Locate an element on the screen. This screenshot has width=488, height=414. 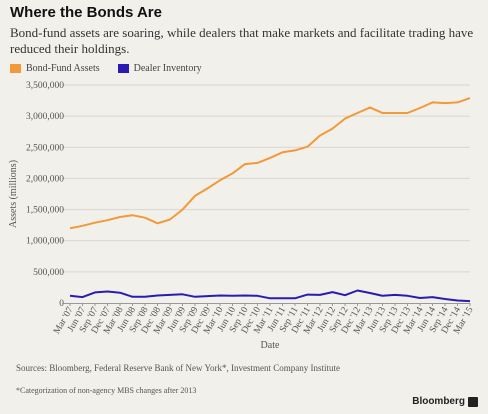
series-line-dealer is located at coordinates (270, 296).